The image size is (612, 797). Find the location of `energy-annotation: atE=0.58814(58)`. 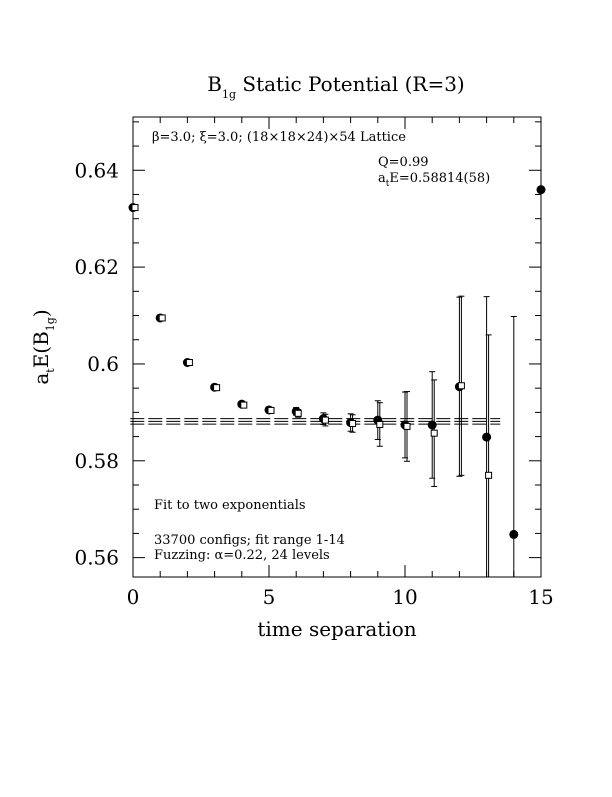

energy-annotation: atE=0.58814(58) is located at coordinates (434, 180).